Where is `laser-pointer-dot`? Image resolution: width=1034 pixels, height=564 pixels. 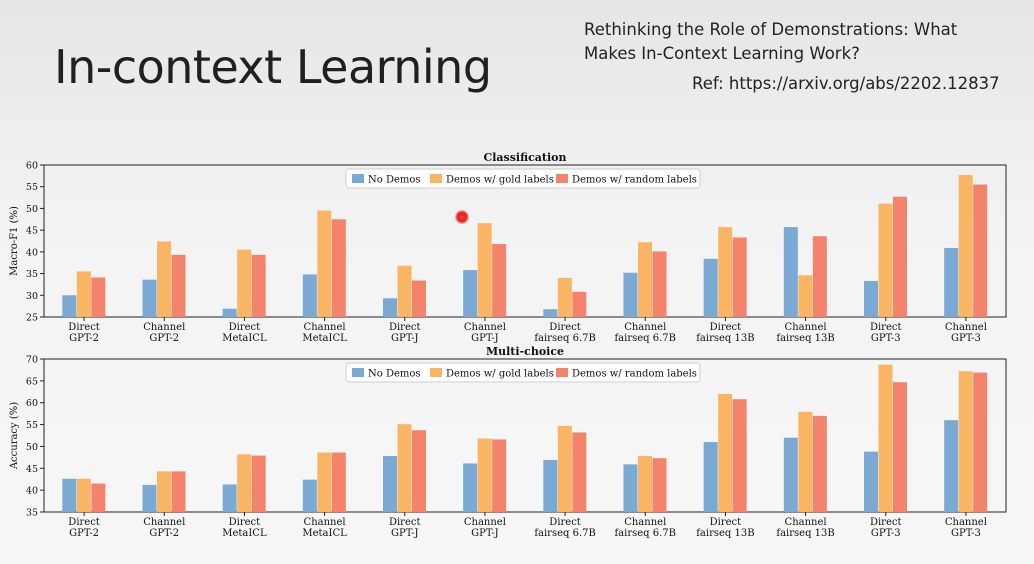
laser-pointer-dot is located at coordinates (462, 217).